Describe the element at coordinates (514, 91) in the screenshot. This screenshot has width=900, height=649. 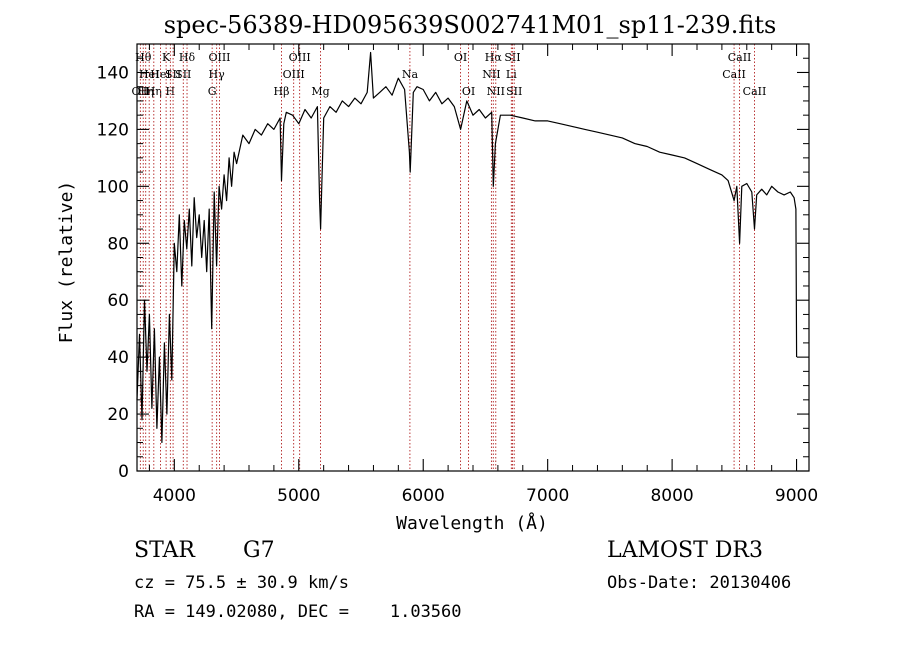
I see `line-marker-label-26: SII` at that location.